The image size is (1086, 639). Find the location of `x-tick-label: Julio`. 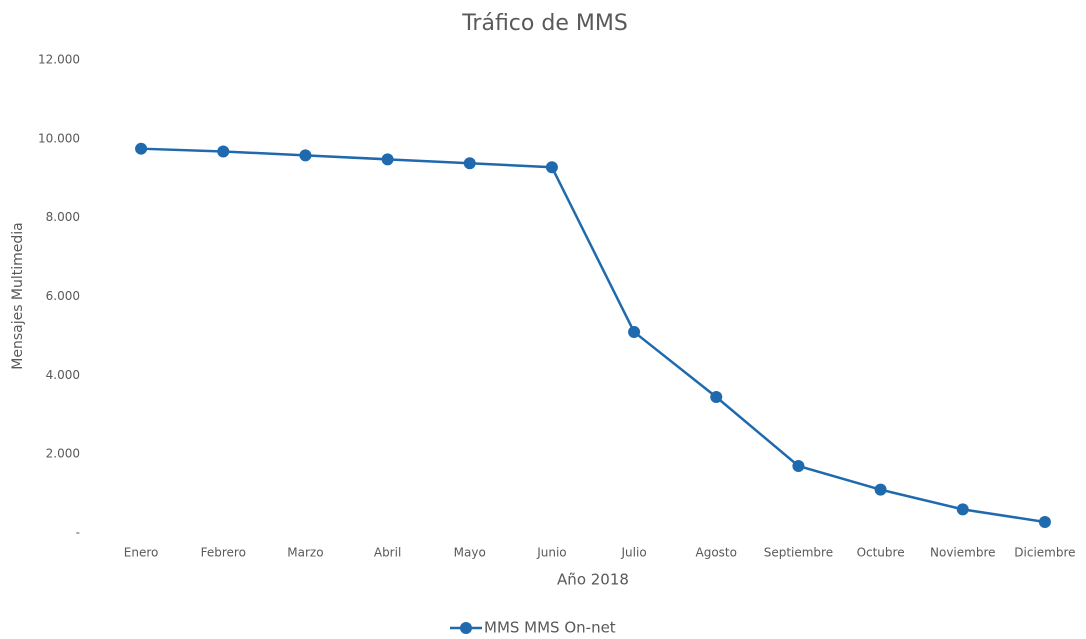

x-tick-label: Julio is located at coordinates (634, 553).